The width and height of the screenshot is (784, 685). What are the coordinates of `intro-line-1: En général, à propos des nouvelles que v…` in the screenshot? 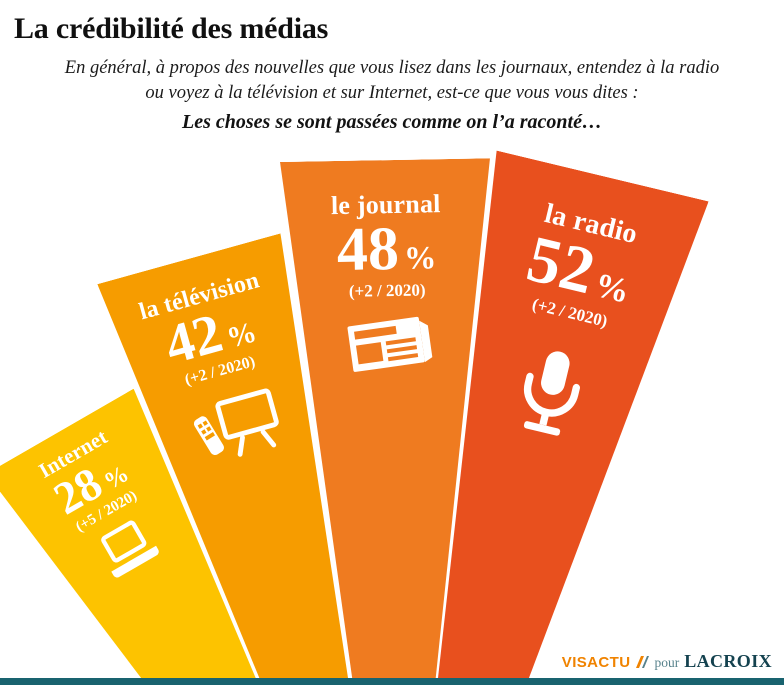 It's located at (392, 68).